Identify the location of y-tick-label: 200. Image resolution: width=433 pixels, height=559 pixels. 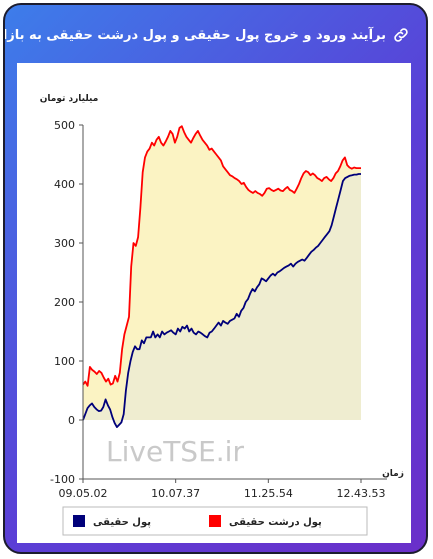
(64, 302).